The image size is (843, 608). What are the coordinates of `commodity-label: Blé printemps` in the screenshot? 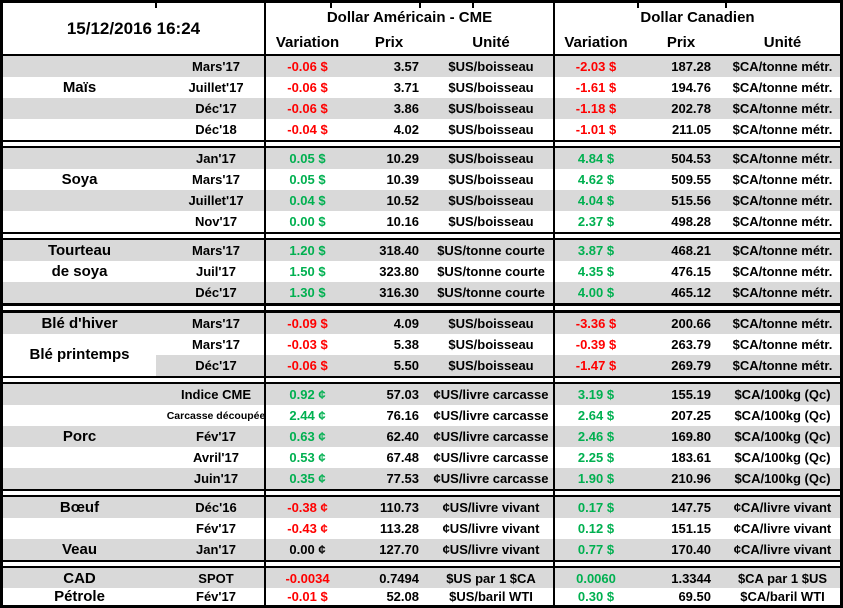 It's located at (79, 354).